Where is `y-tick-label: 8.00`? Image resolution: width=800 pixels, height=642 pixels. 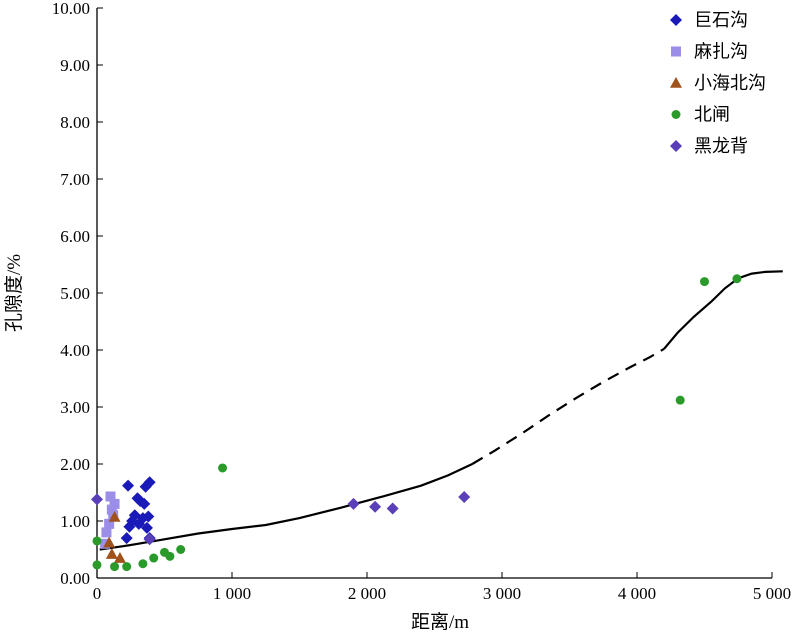
y-tick-label: 8.00 is located at coordinates (75, 122).